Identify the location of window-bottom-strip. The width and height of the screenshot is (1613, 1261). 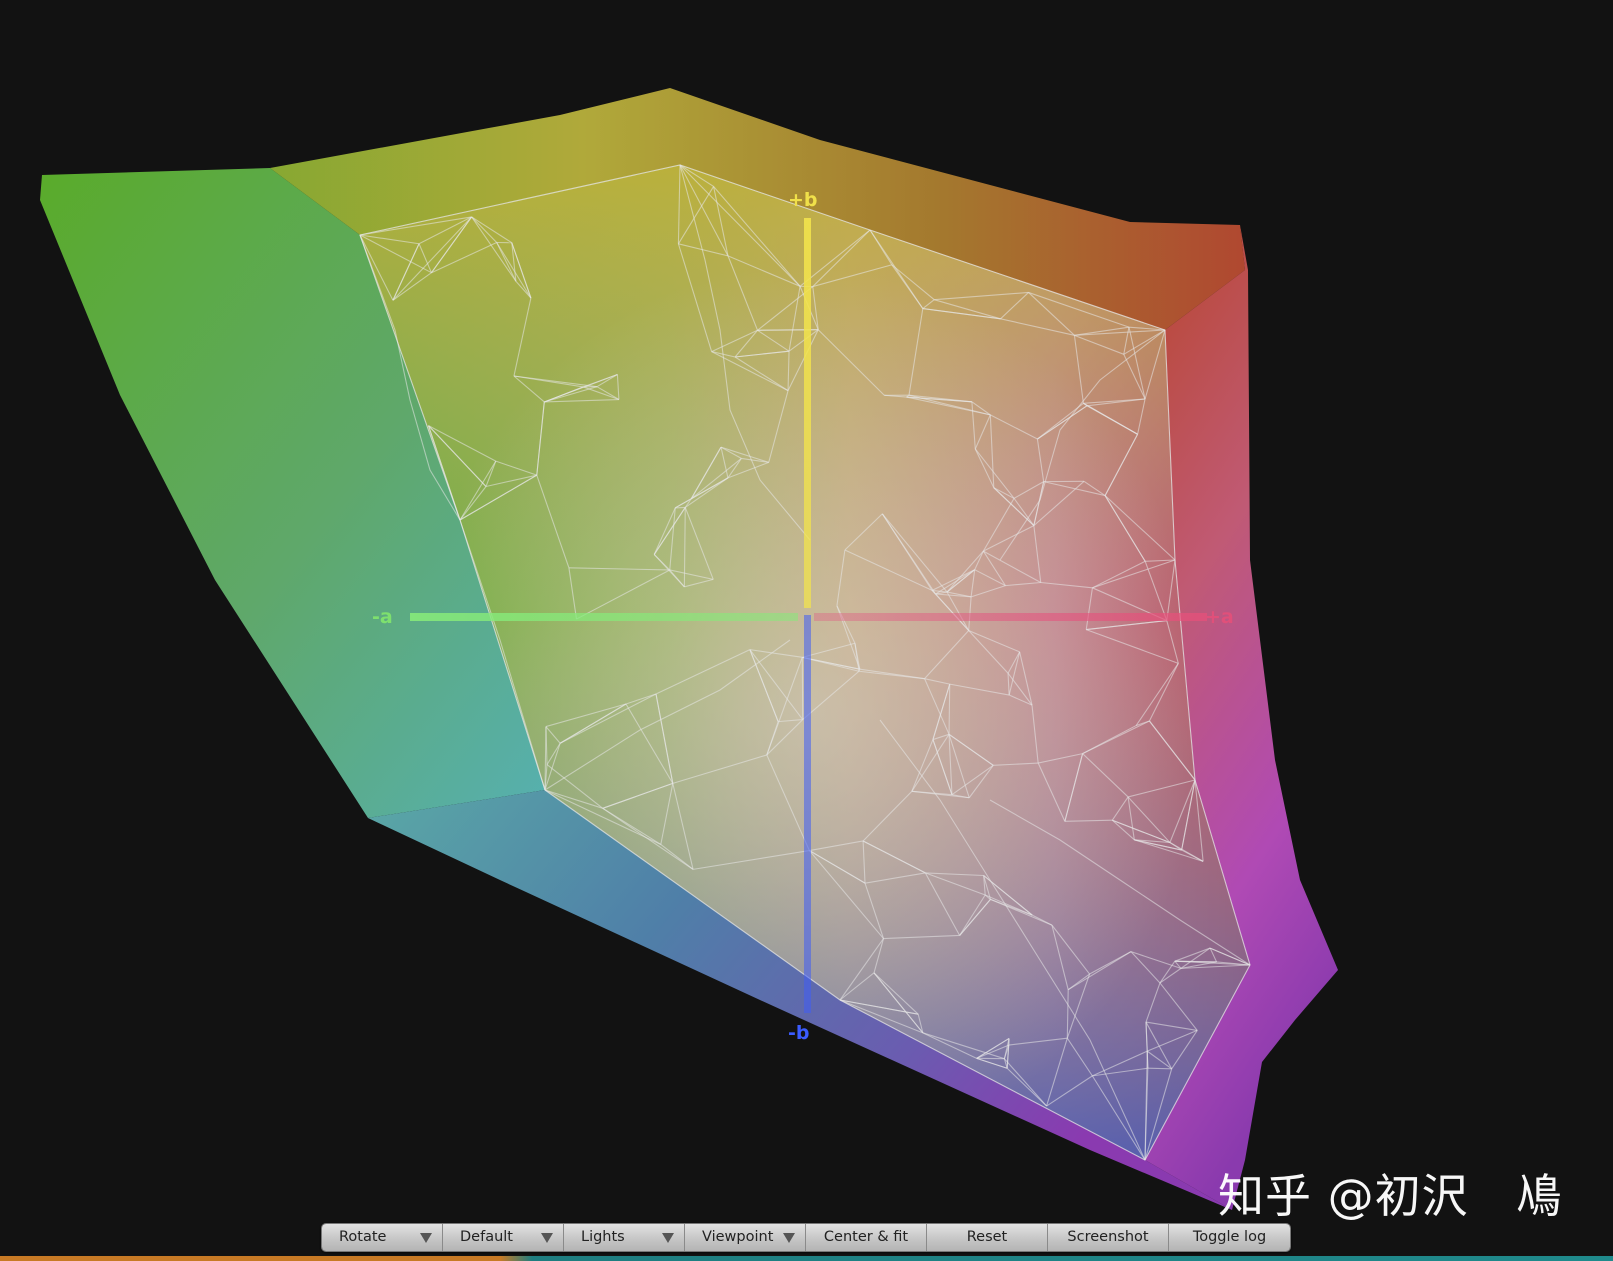
(806, 1258).